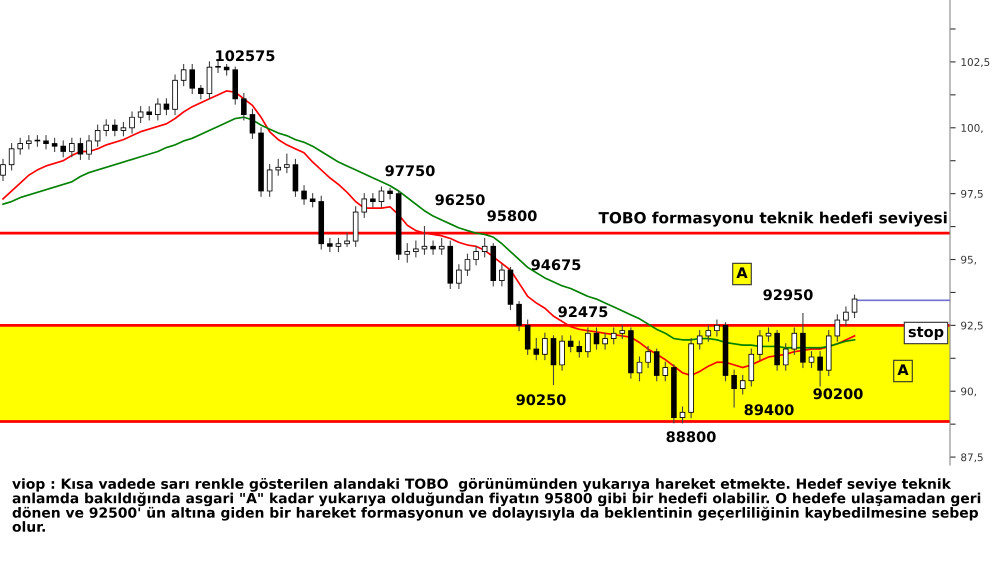 The image size is (1000, 569). Describe the element at coordinates (838, 394) in the screenshot. I see `annotation: 90200` at that location.